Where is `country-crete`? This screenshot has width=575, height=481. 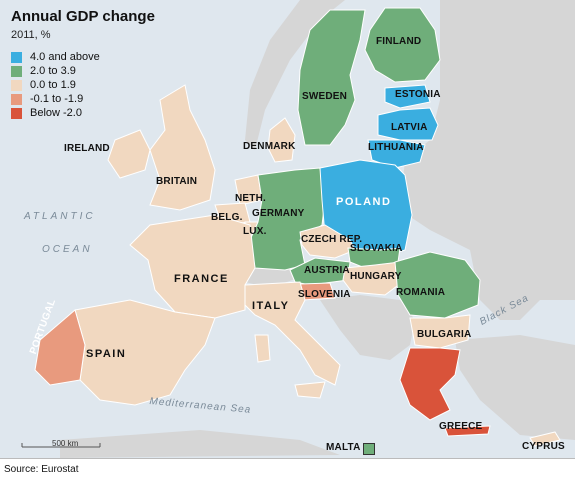 country-crete is located at coordinates (467, 431).